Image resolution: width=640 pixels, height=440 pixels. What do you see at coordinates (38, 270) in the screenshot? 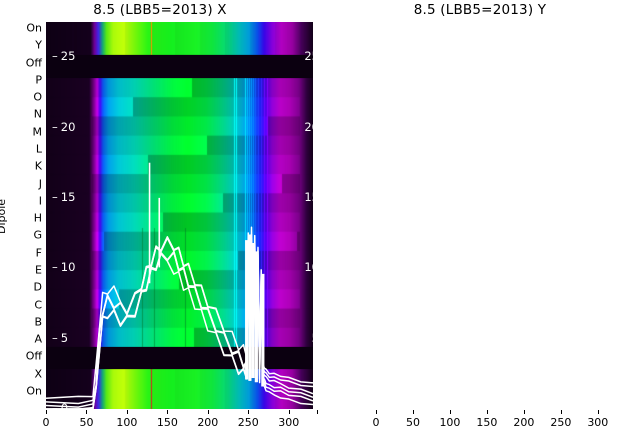
I see `y-category-label: E` at bounding box center [38, 270].